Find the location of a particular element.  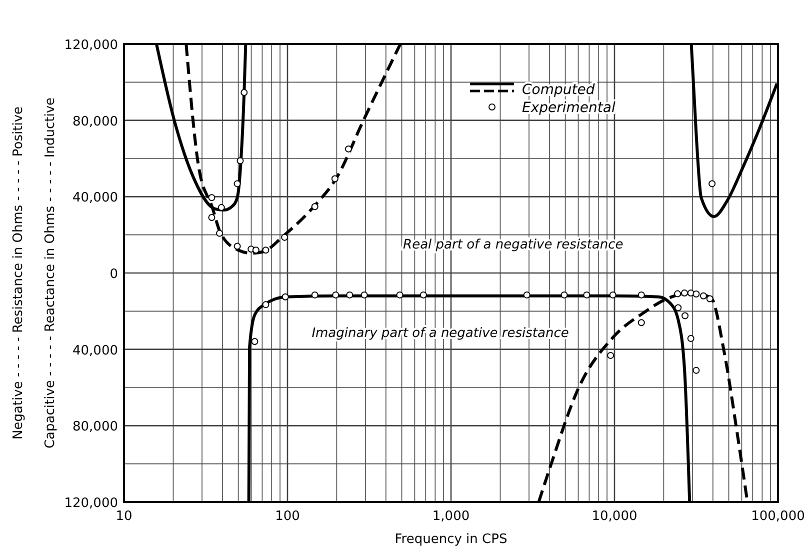

x-tick-label: 10,000 is located at coordinates (615, 516).